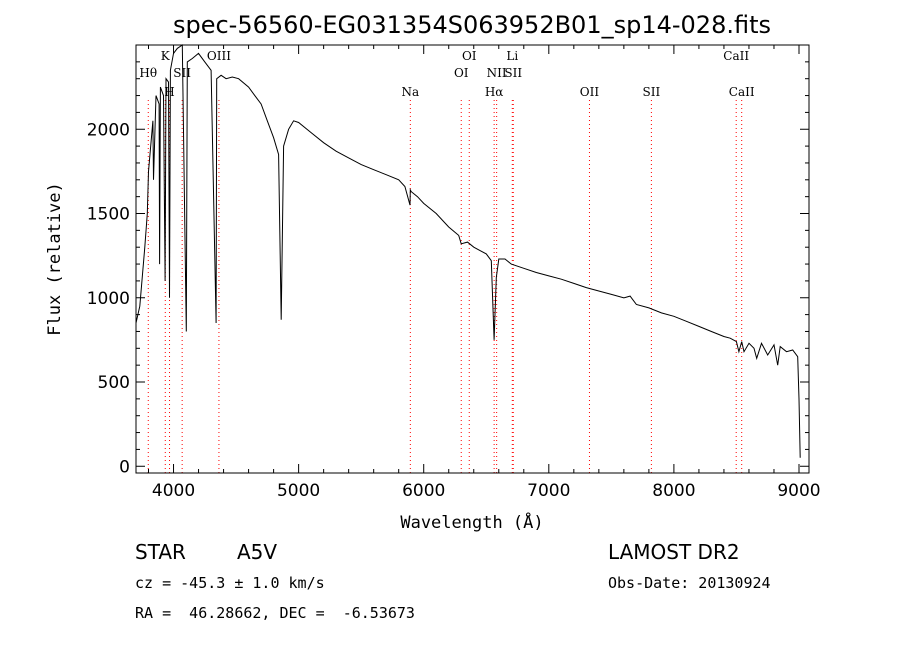 The image size is (900, 650). Describe the element at coordinates (689, 583) in the screenshot. I see `obs-date: Obs-Date: 20130924` at that location.